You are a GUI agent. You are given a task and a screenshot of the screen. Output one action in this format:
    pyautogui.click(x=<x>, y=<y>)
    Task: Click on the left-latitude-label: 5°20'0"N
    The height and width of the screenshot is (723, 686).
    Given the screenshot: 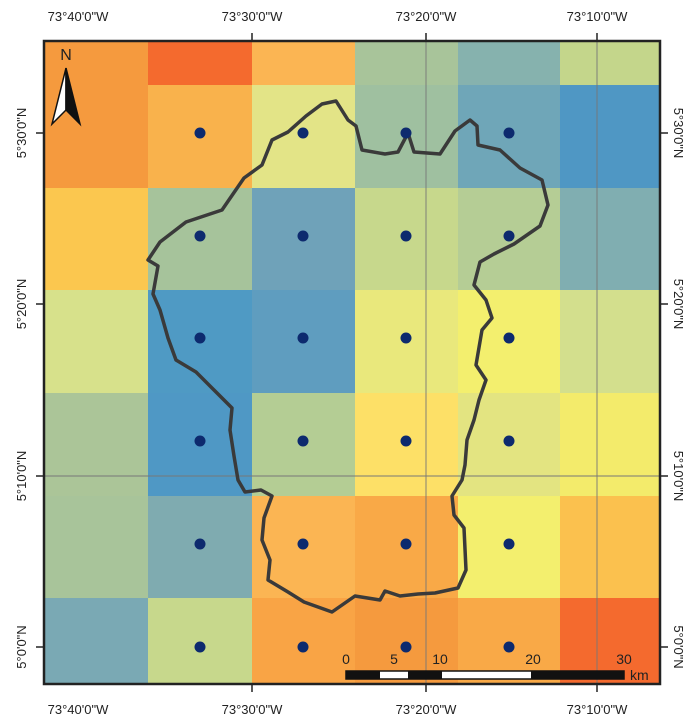 What is the action you would take?
    pyautogui.click(x=21, y=304)
    